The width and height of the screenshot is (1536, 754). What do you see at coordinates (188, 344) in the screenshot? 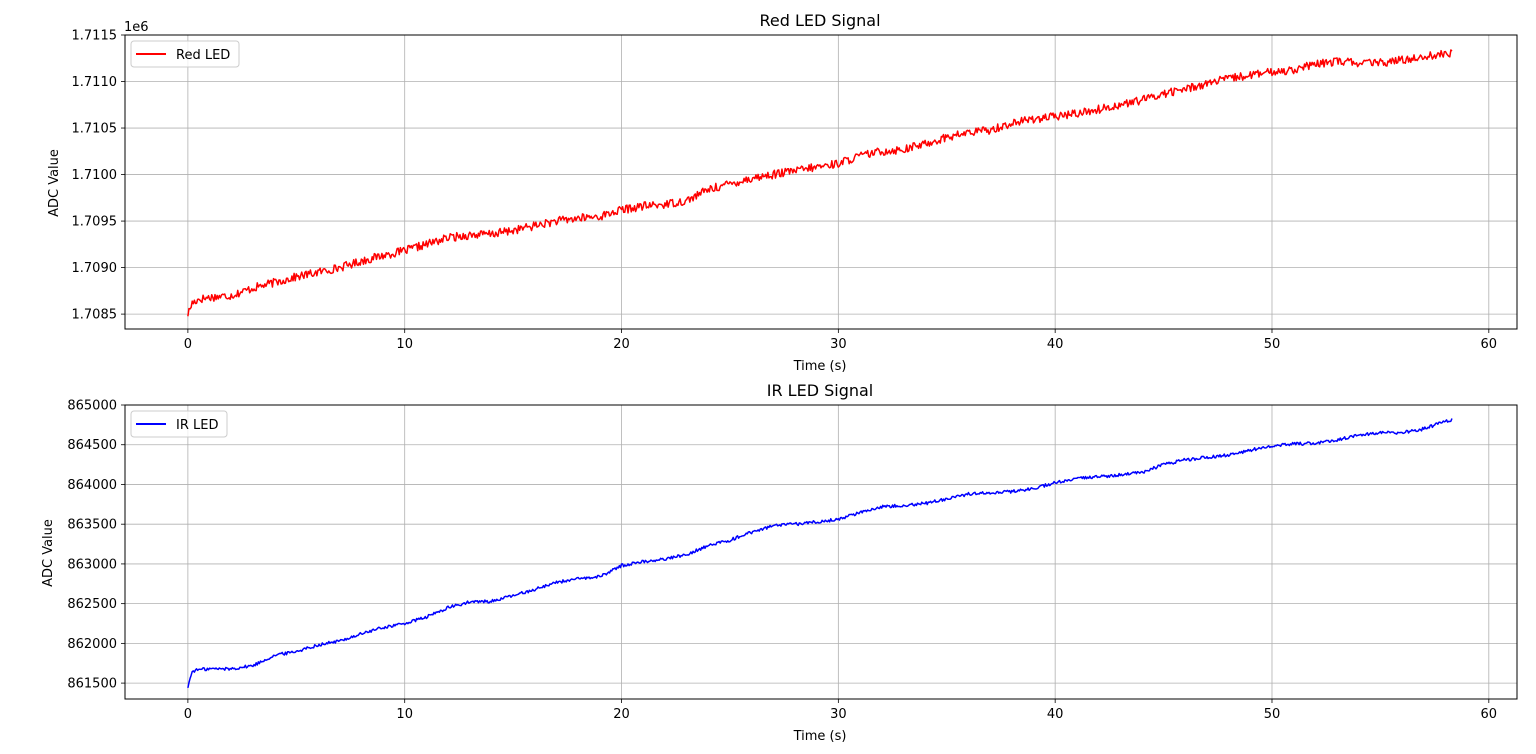
I see `red-led-x-tick-label: 0` at bounding box center [188, 344].